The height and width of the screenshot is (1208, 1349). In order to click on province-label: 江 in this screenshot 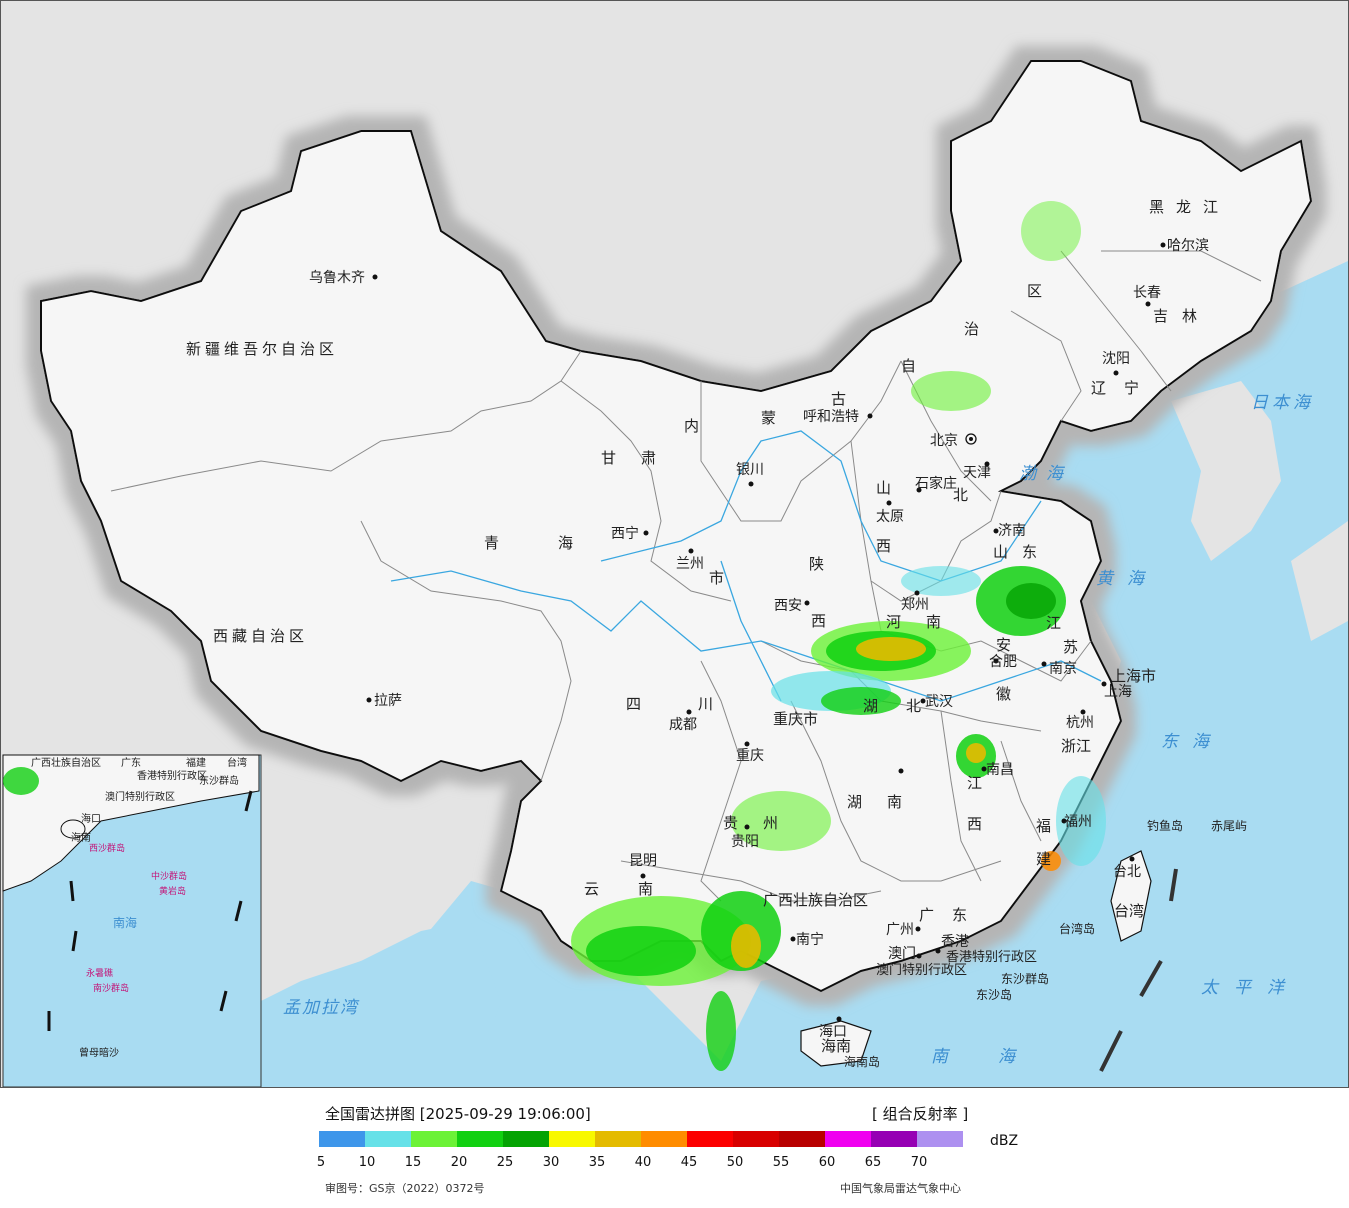, I will do `click(974, 783)`.